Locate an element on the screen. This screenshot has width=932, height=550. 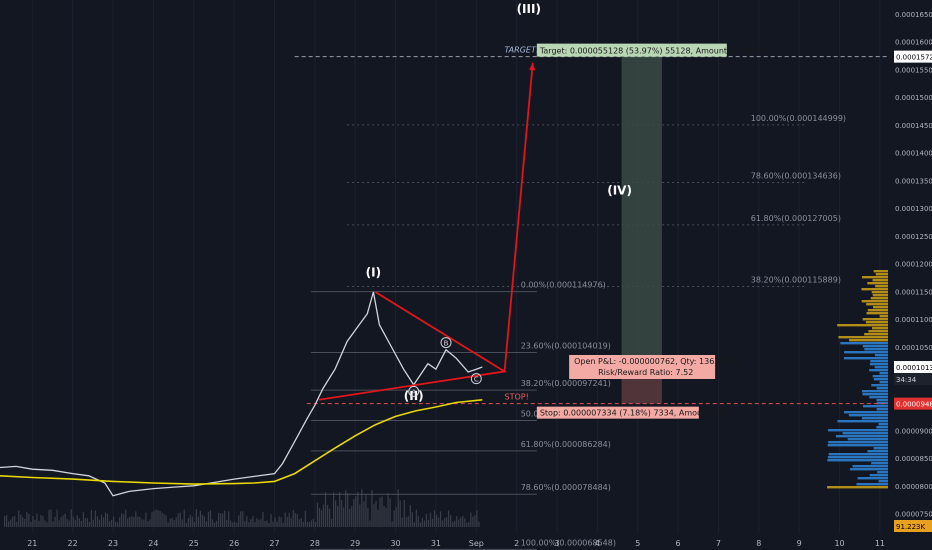
time-tick-label: 29 is located at coordinates (355, 543).